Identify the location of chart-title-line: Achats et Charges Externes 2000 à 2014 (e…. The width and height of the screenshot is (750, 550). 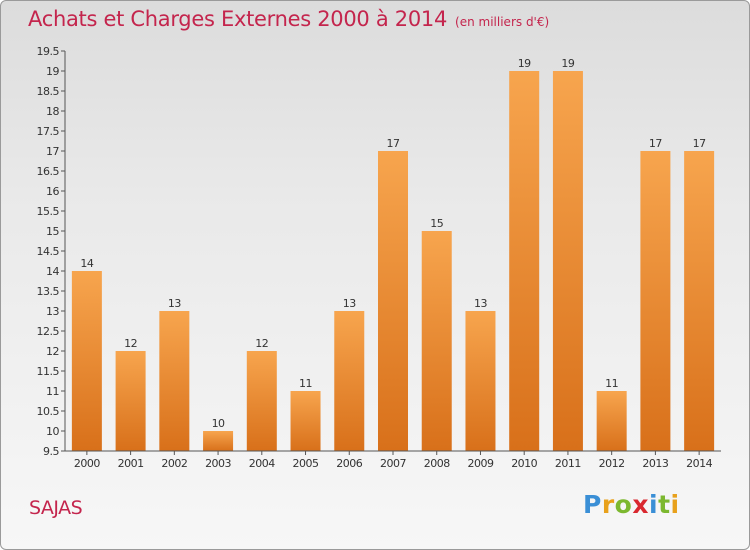
(288, 19).